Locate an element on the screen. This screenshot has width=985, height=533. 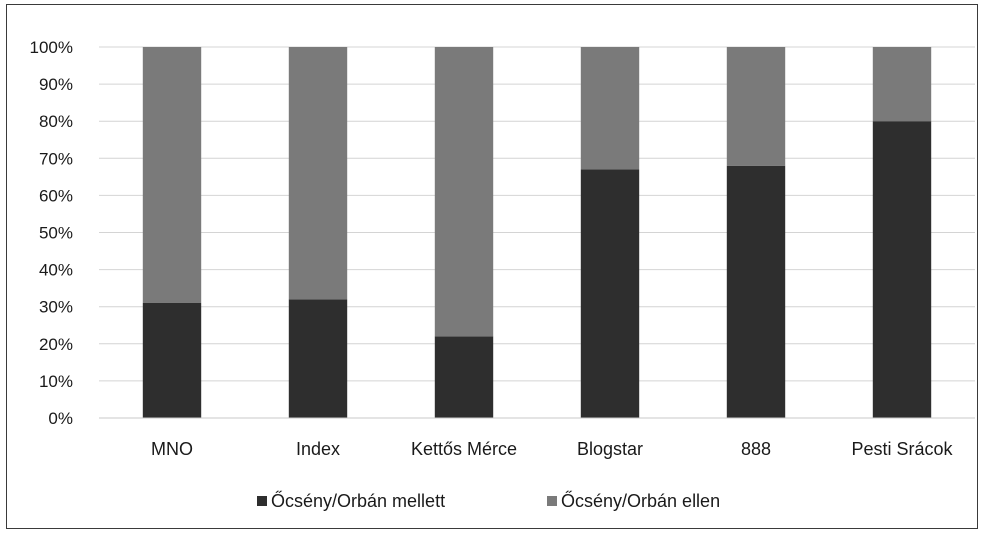
x-category-label: Index is located at coordinates (318, 449).